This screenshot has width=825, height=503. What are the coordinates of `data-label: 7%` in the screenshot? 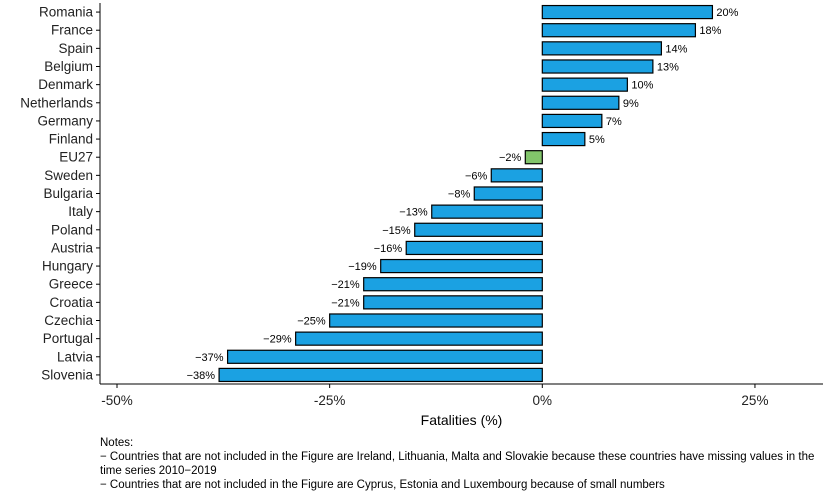 It's located at (614, 122).